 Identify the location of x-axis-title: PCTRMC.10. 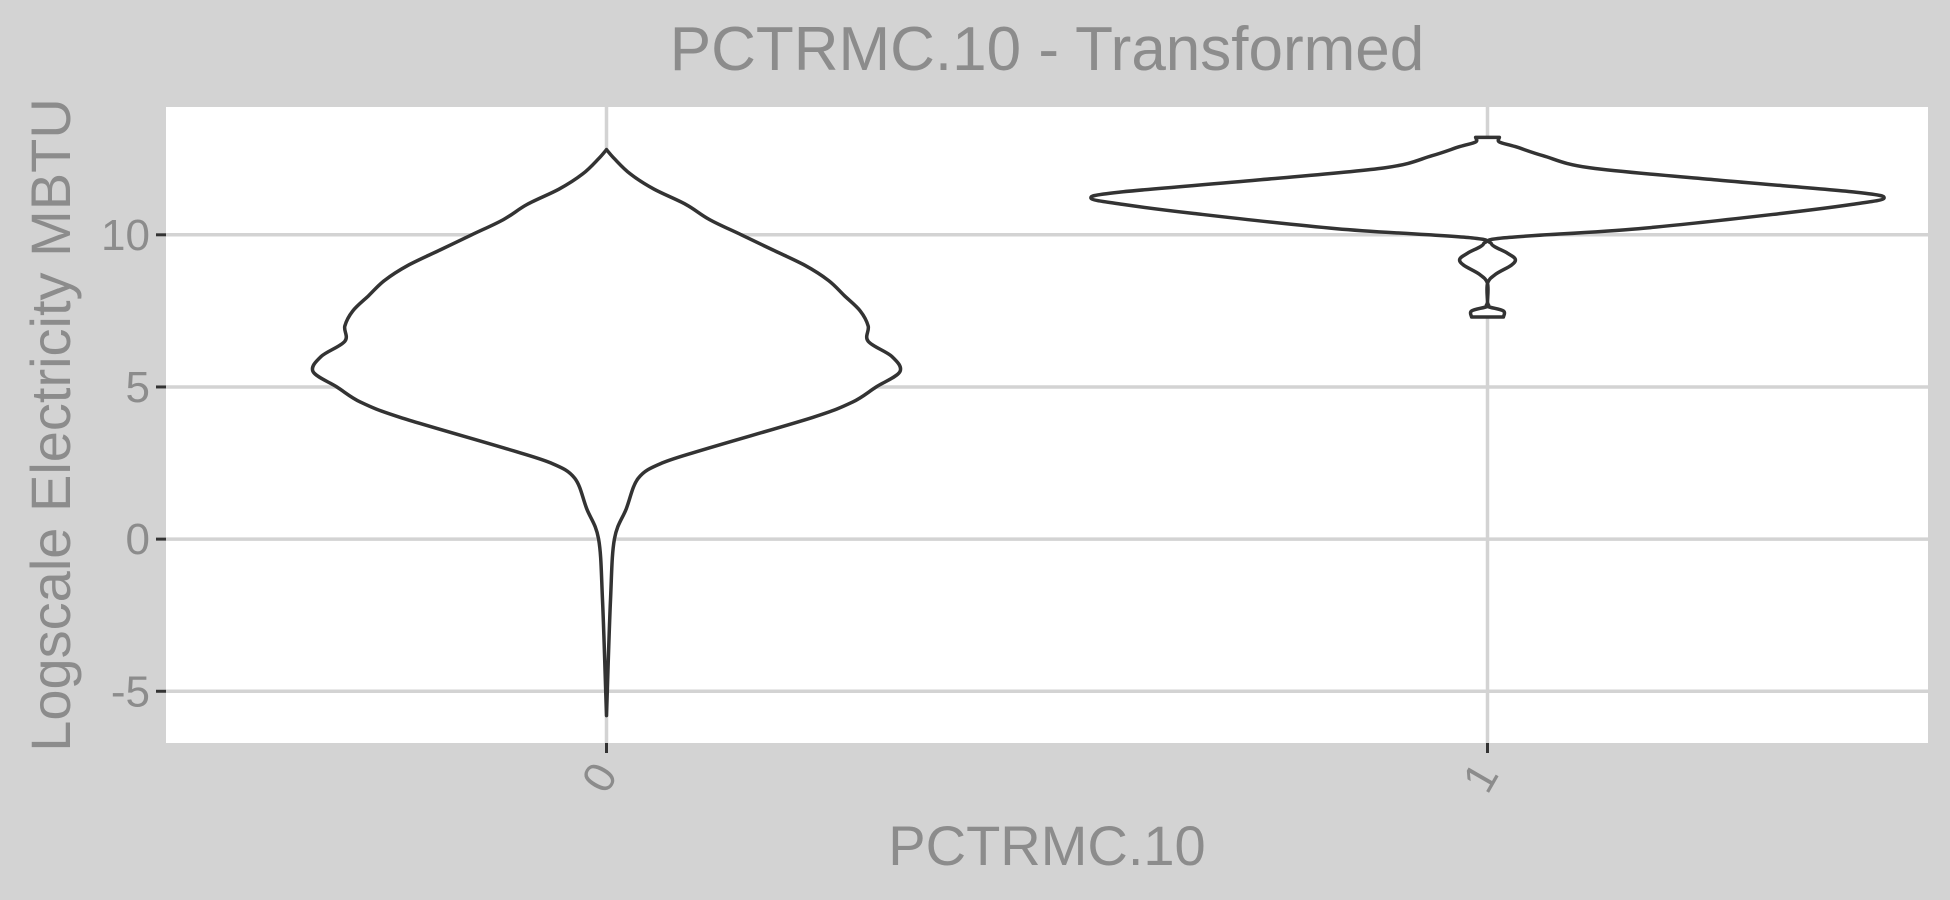
(1046, 845).